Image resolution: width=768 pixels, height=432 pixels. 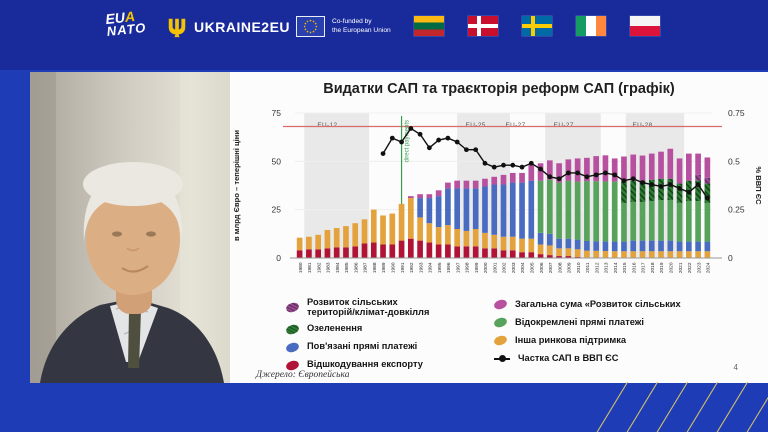 I want to click on svg-text: 1980, so click(x=301, y=267).